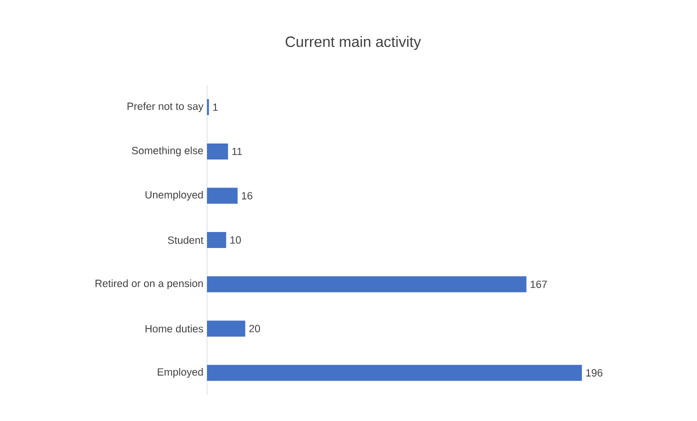 This screenshot has width=697, height=421. I want to click on y-tick-label: Prefer not to say, so click(166, 107).